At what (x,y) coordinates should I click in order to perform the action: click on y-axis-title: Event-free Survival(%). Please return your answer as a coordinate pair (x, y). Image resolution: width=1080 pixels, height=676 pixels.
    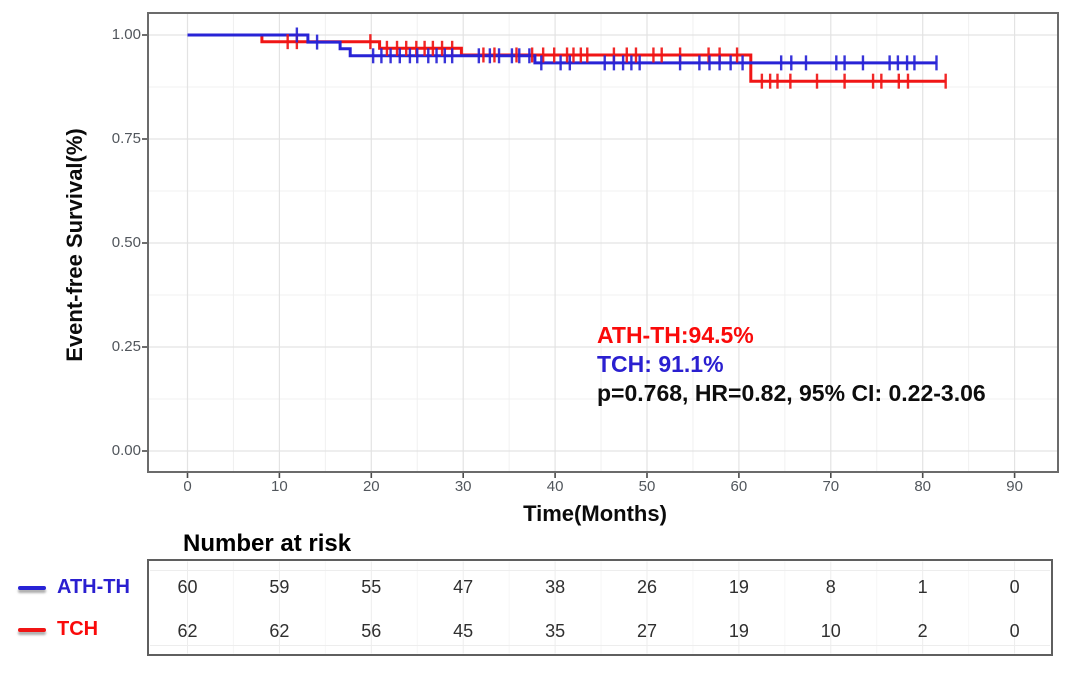
    Looking at the image, I should click on (74, 245).